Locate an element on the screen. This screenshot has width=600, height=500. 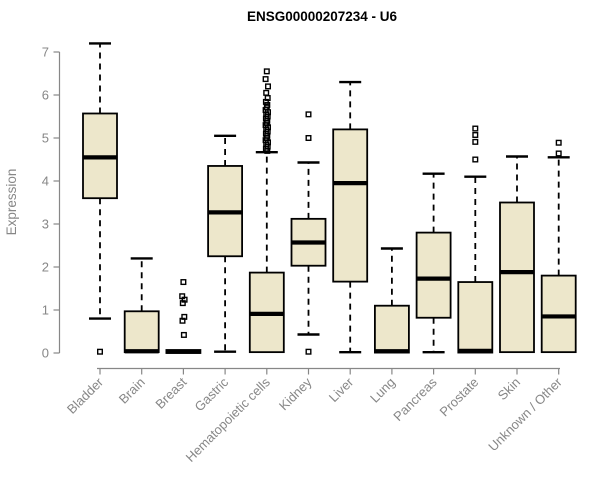
x-tick-label: Breast is located at coordinates (170, 392).